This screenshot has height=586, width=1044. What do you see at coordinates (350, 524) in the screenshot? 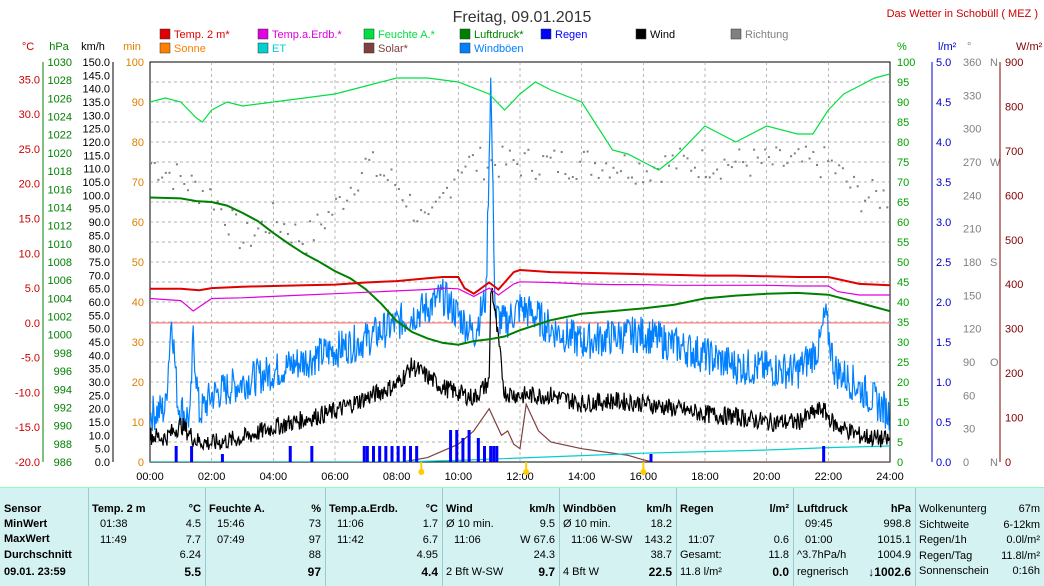
I see `stats-time: 11:06` at bounding box center [350, 524].